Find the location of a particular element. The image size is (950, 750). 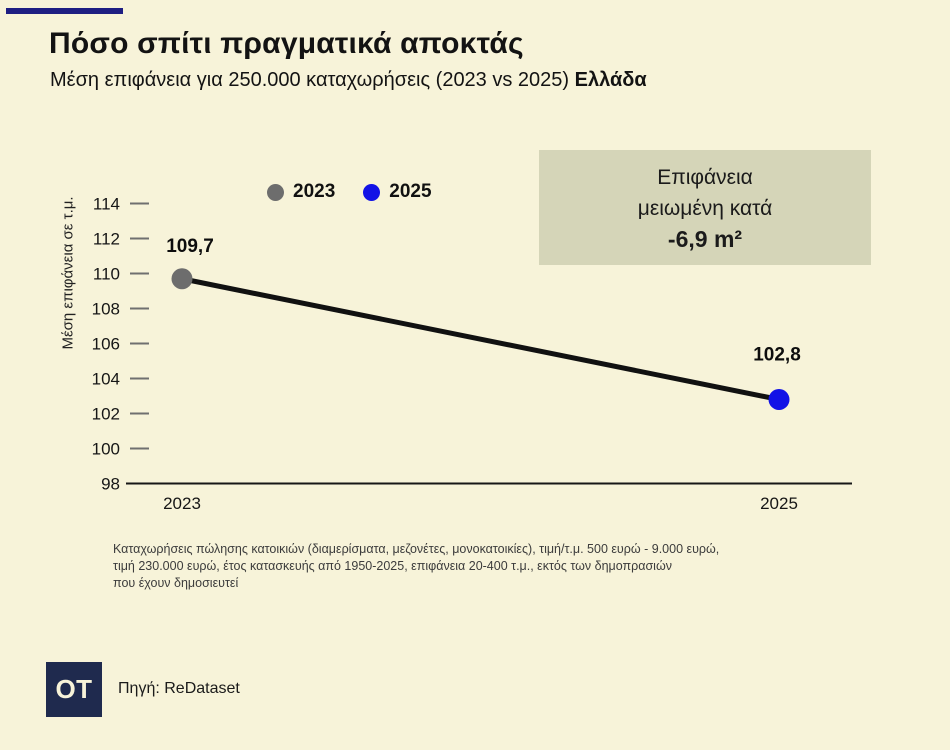

data-point-label: 109,7 is located at coordinates (190, 246).